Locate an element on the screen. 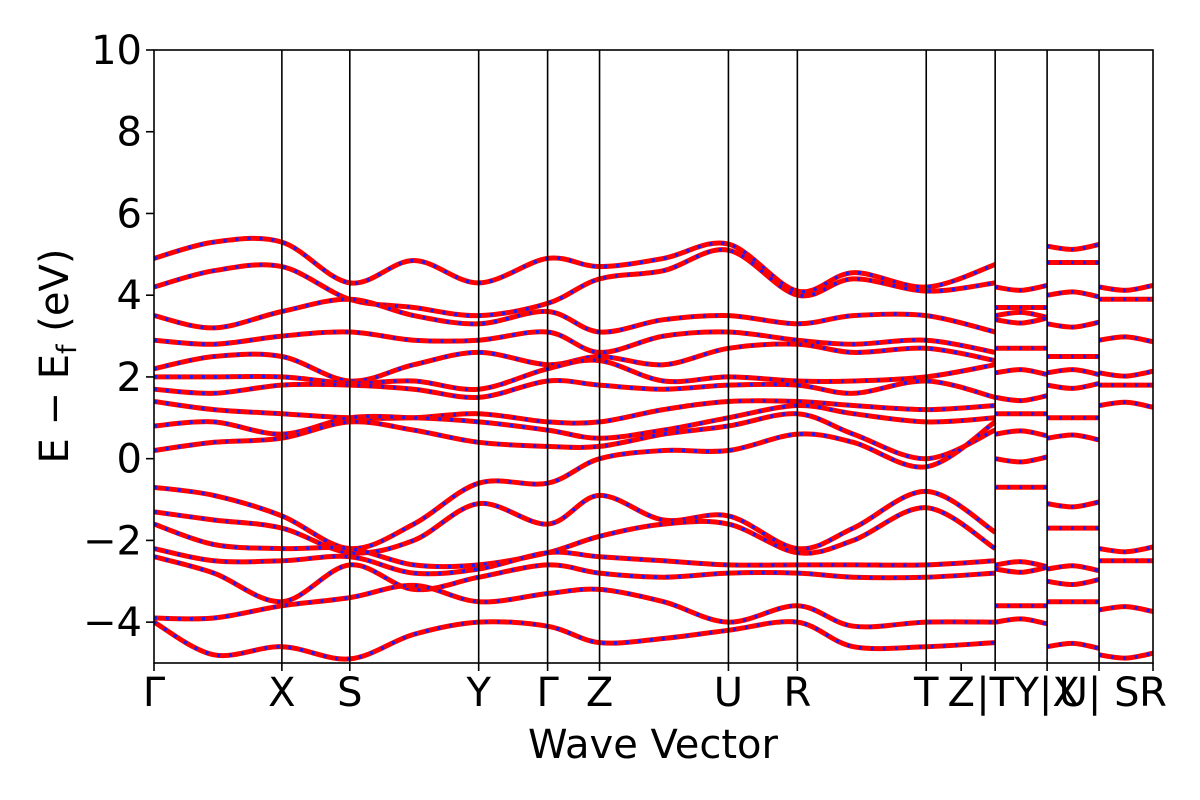 The height and width of the screenshot is (800, 1200). x-tick-label: Y|X is located at coordinates (1046, 693).